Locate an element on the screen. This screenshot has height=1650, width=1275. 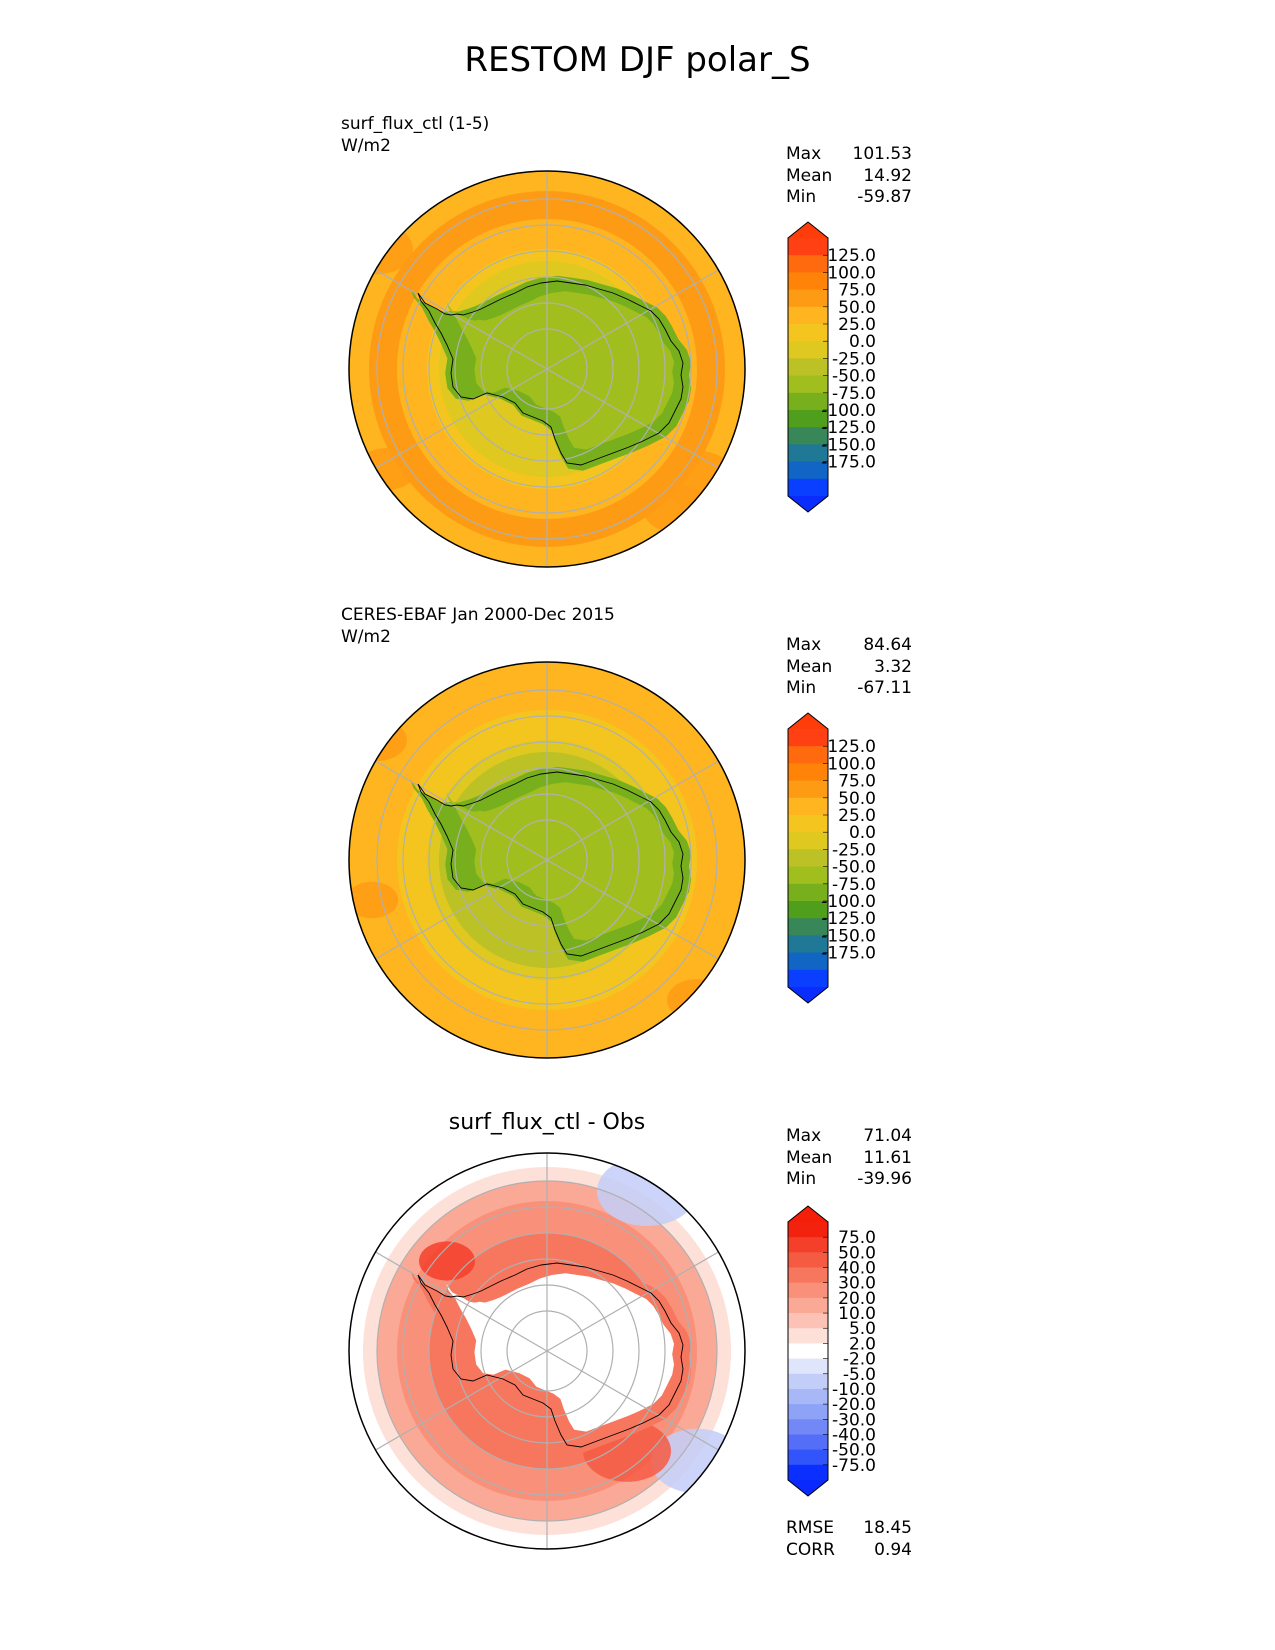
coastline is located at coordinates (550, 1355).